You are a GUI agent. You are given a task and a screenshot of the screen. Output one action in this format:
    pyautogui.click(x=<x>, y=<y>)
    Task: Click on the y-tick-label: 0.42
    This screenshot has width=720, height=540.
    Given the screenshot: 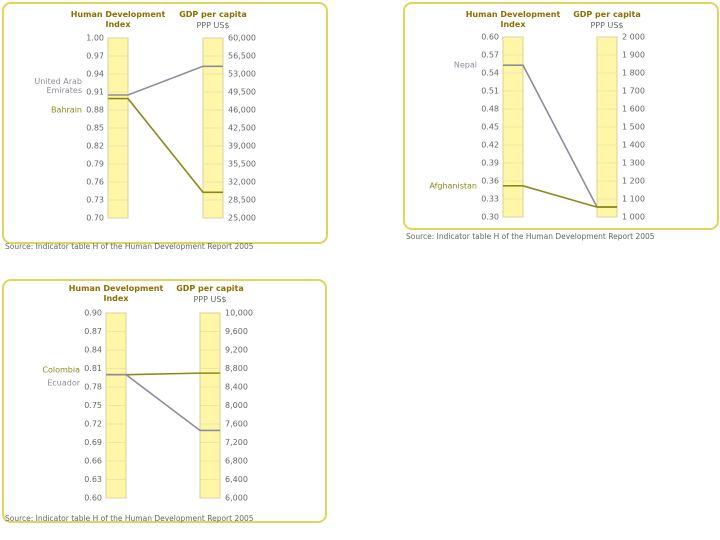 What is the action you would take?
    pyautogui.click(x=490, y=145)
    